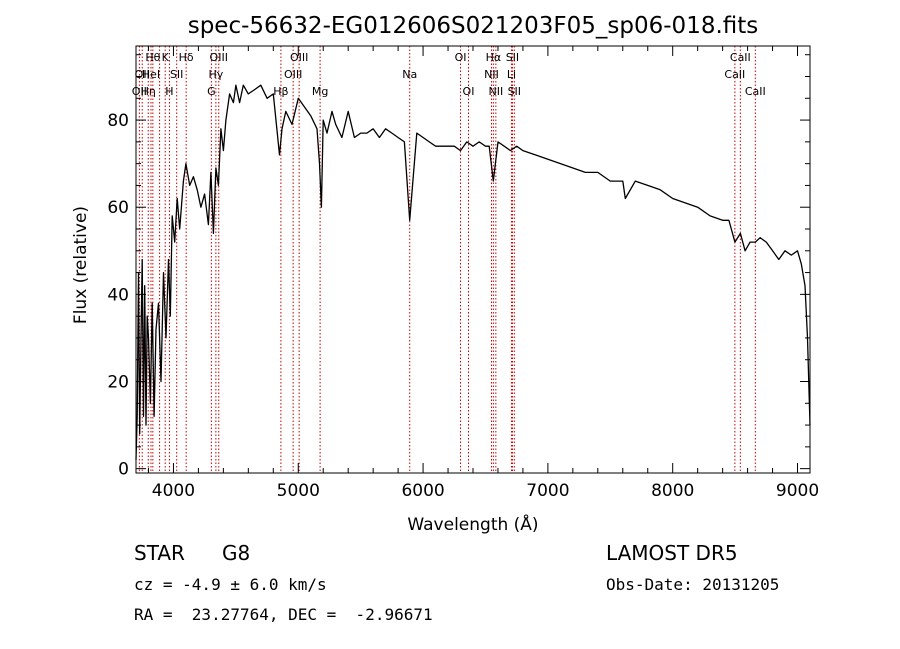 The width and height of the screenshot is (900, 649). I want to click on object-class: STAR, so click(159, 553).